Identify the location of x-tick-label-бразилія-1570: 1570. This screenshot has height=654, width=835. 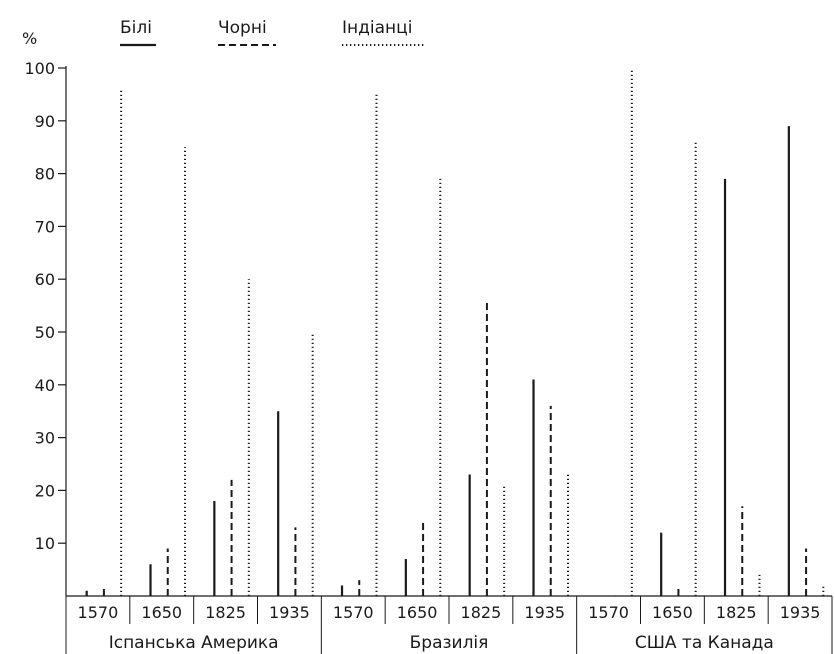
(353, 612).